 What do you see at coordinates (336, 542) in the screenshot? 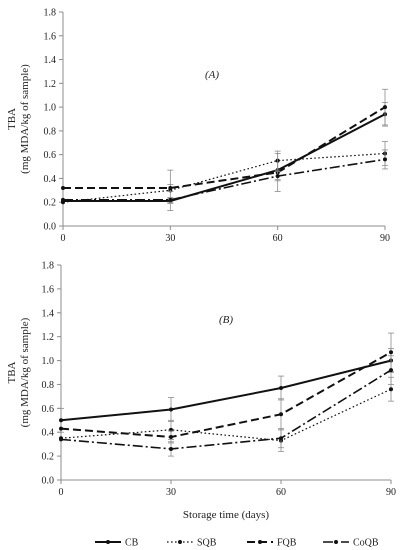
I see `legend-marker-coqb` at bounding box center [336, 542].